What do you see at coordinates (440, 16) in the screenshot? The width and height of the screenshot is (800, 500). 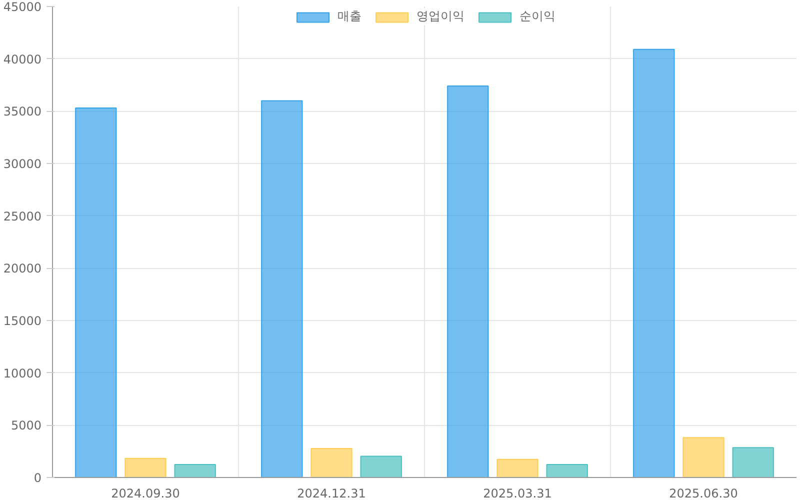 I see `legend-label: 영업이익` at bounding box center [440, 16].